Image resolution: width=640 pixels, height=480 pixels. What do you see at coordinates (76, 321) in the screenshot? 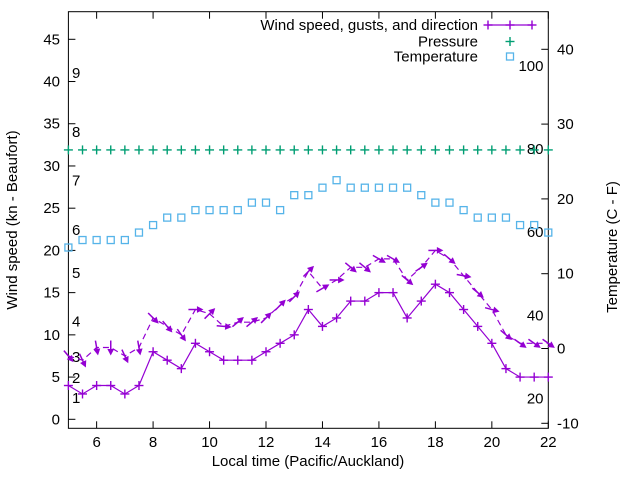
I see `svg-text: 4` at bounding box center [76, 321].